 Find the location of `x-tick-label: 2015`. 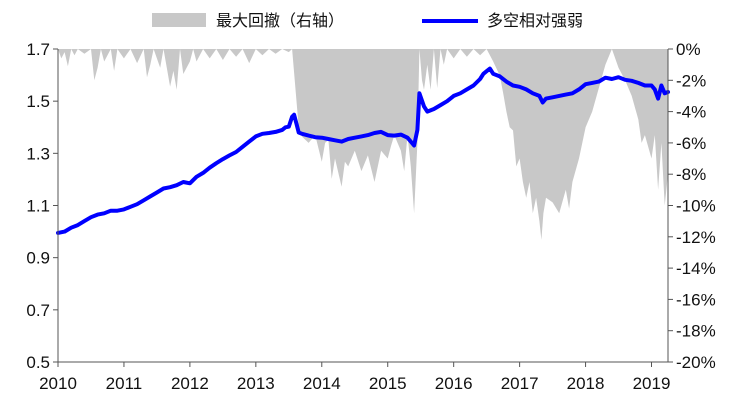

x-tick-label: 2015 is located at coordinates (388, 383).